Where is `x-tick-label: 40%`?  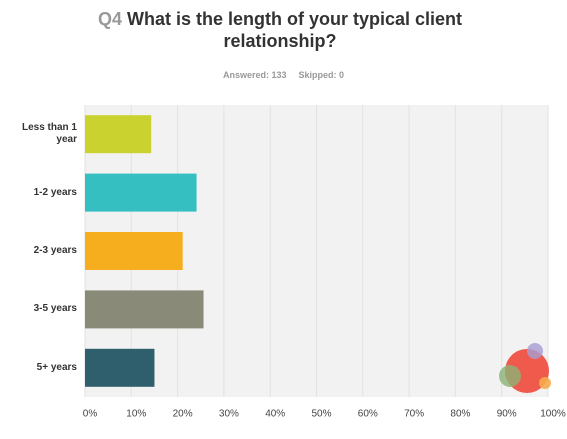 x-tick-label: 40% is located at coordinates (275, 414).